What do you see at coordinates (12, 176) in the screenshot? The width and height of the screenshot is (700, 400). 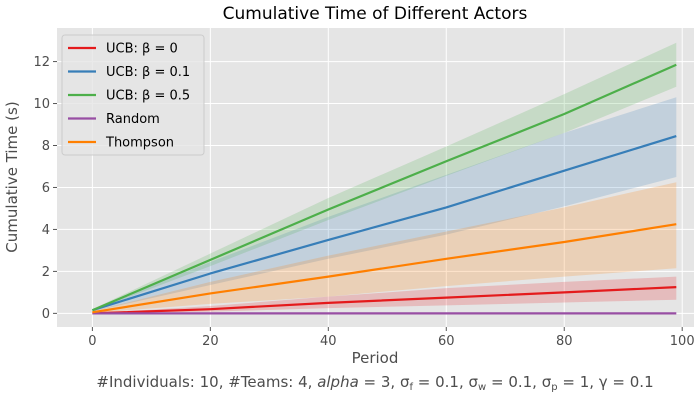 I see `y-axis-label: Cumulative Time (s)` at bounding box center [12, 176].